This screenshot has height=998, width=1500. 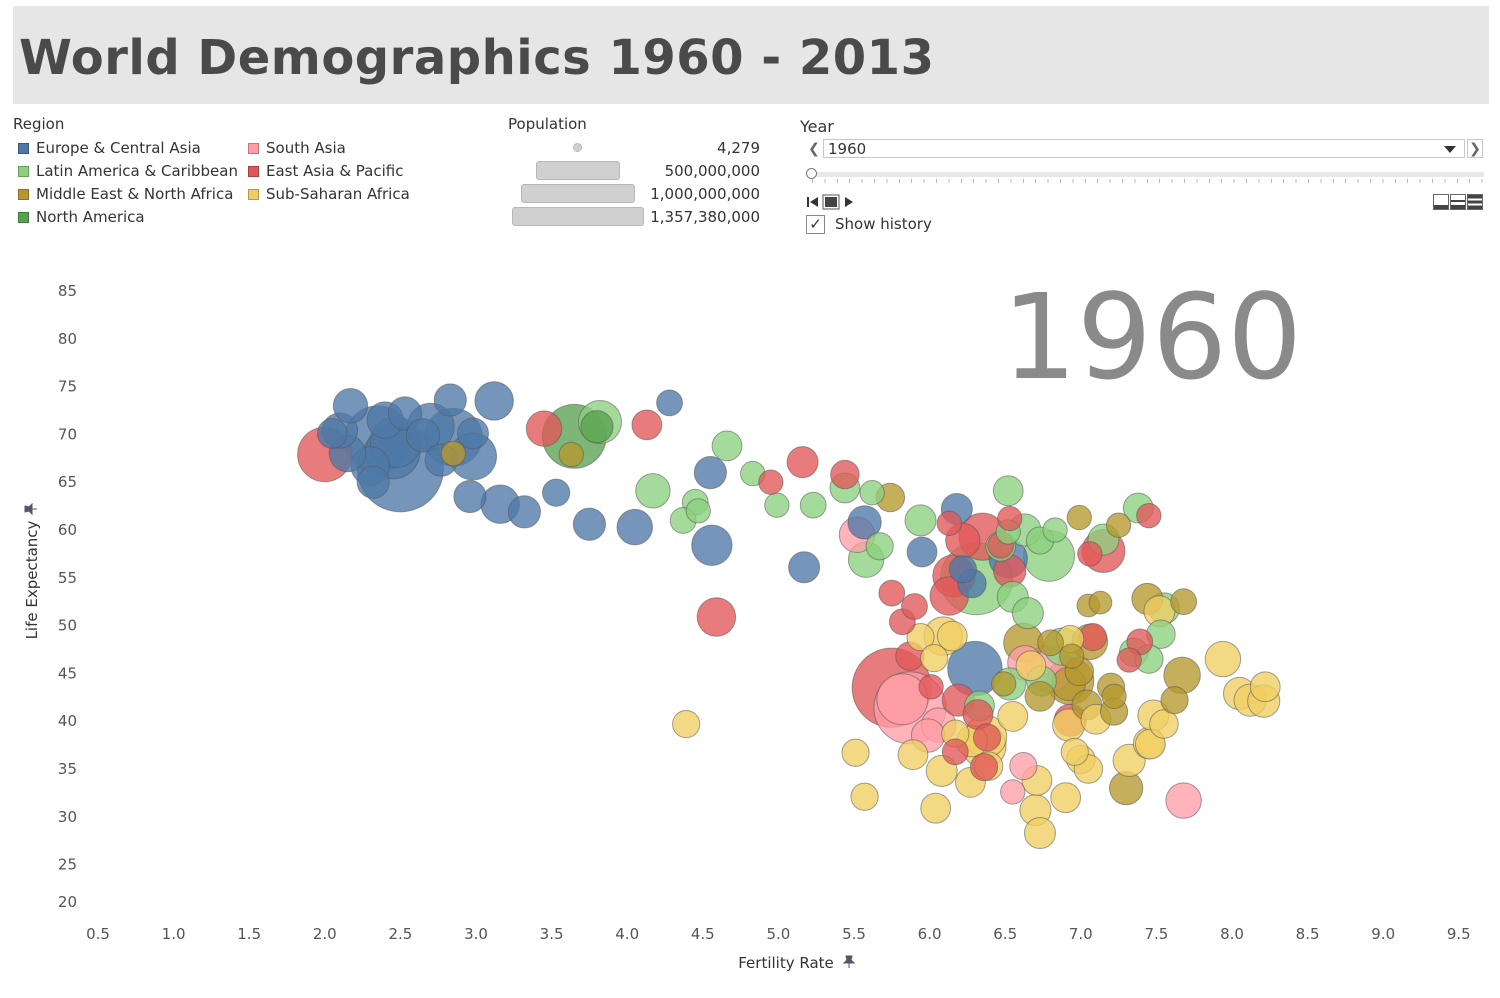 I want to click on show-history-toggle: ✓ Show history, so click(x=869, y=224).